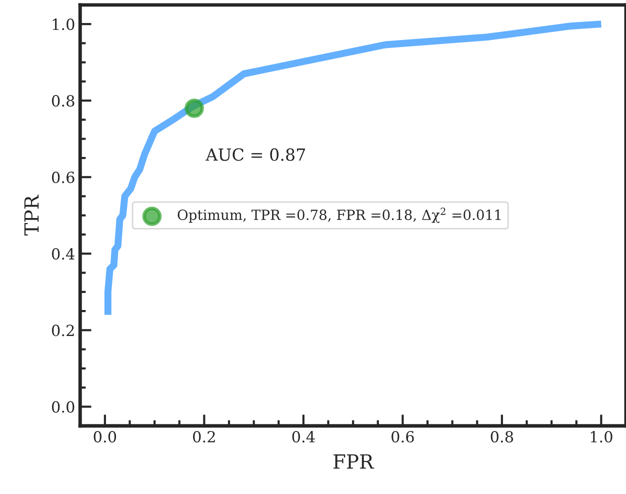 This screenshot has width=626, height=494. I want to click on x-tick-label: 0.8, so click(502, 436).